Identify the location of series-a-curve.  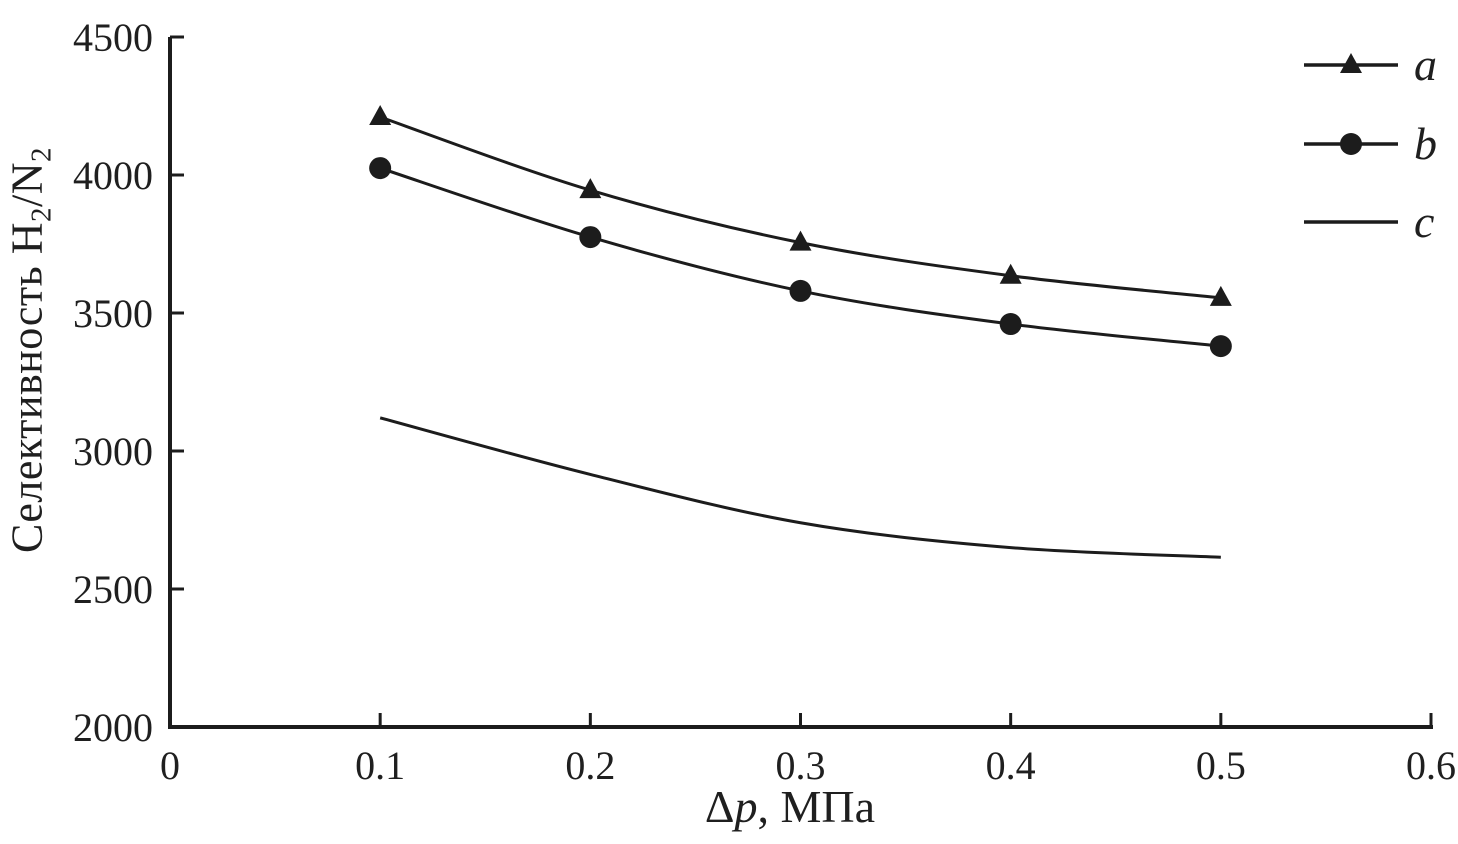
(800, 207).